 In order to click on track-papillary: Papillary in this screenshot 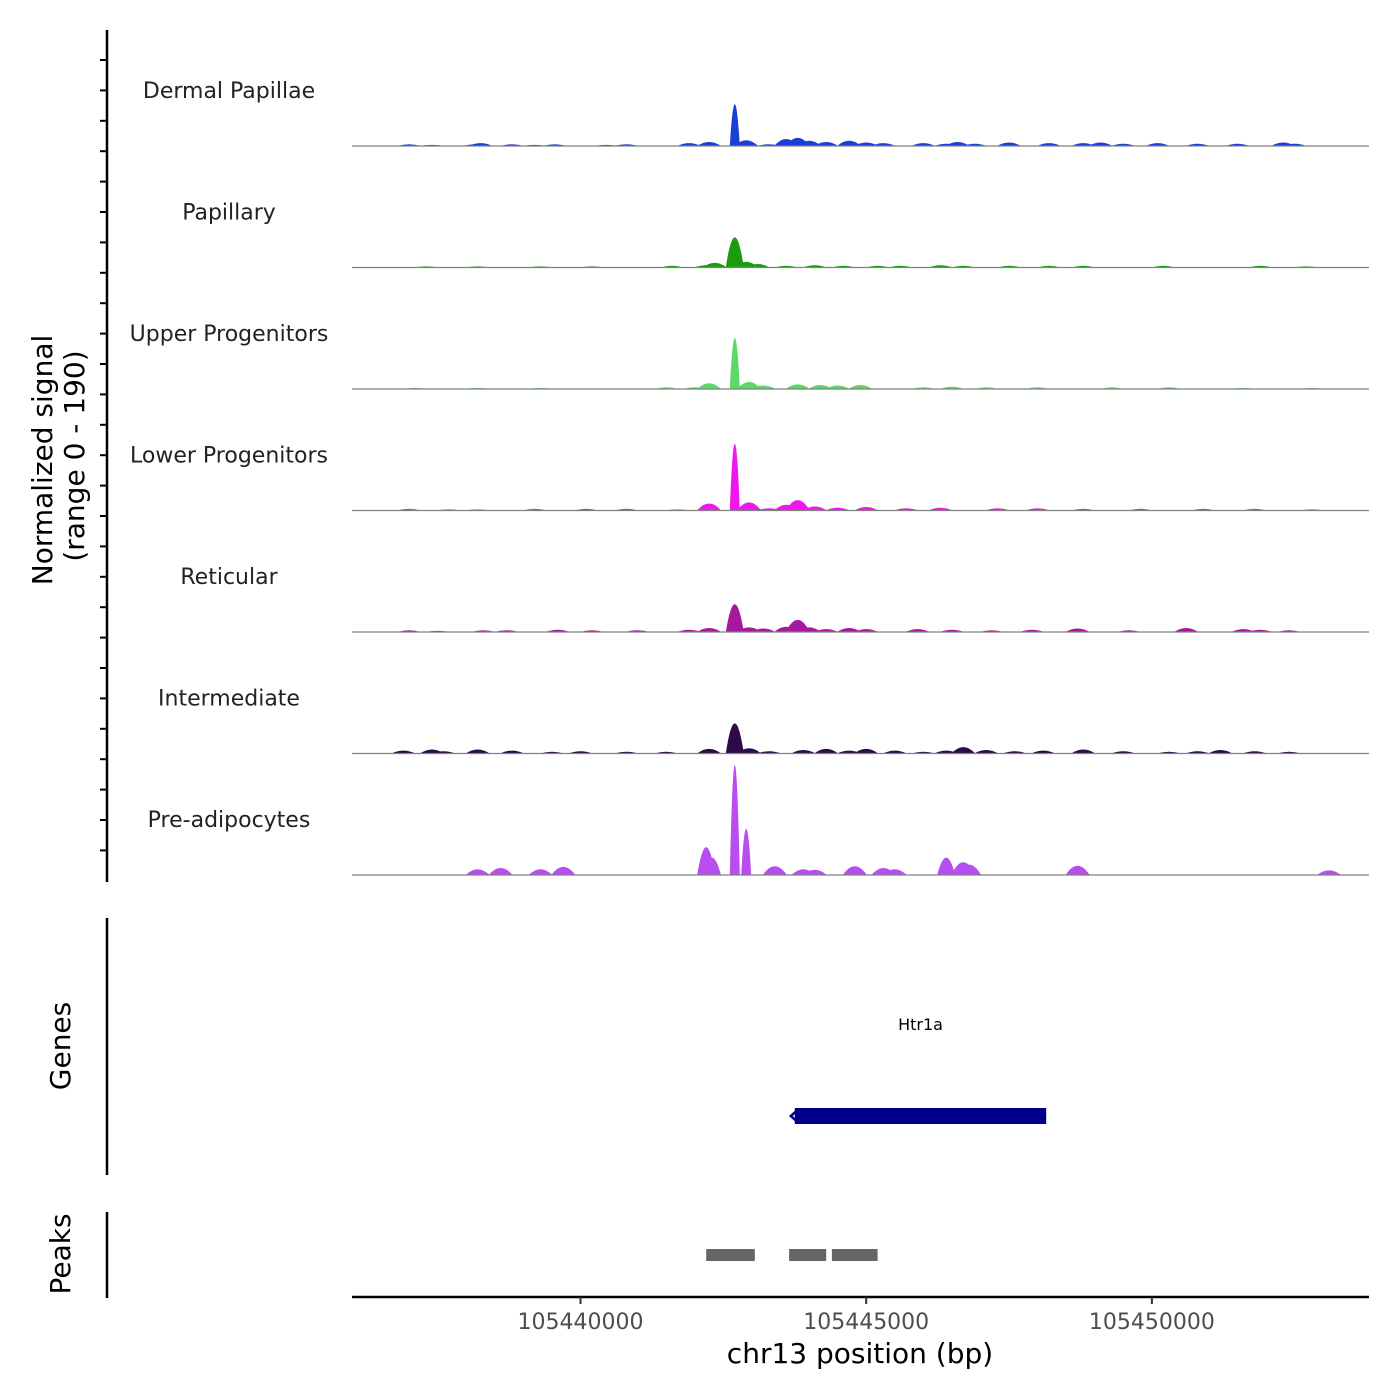, I will do `click(775, 235)`.